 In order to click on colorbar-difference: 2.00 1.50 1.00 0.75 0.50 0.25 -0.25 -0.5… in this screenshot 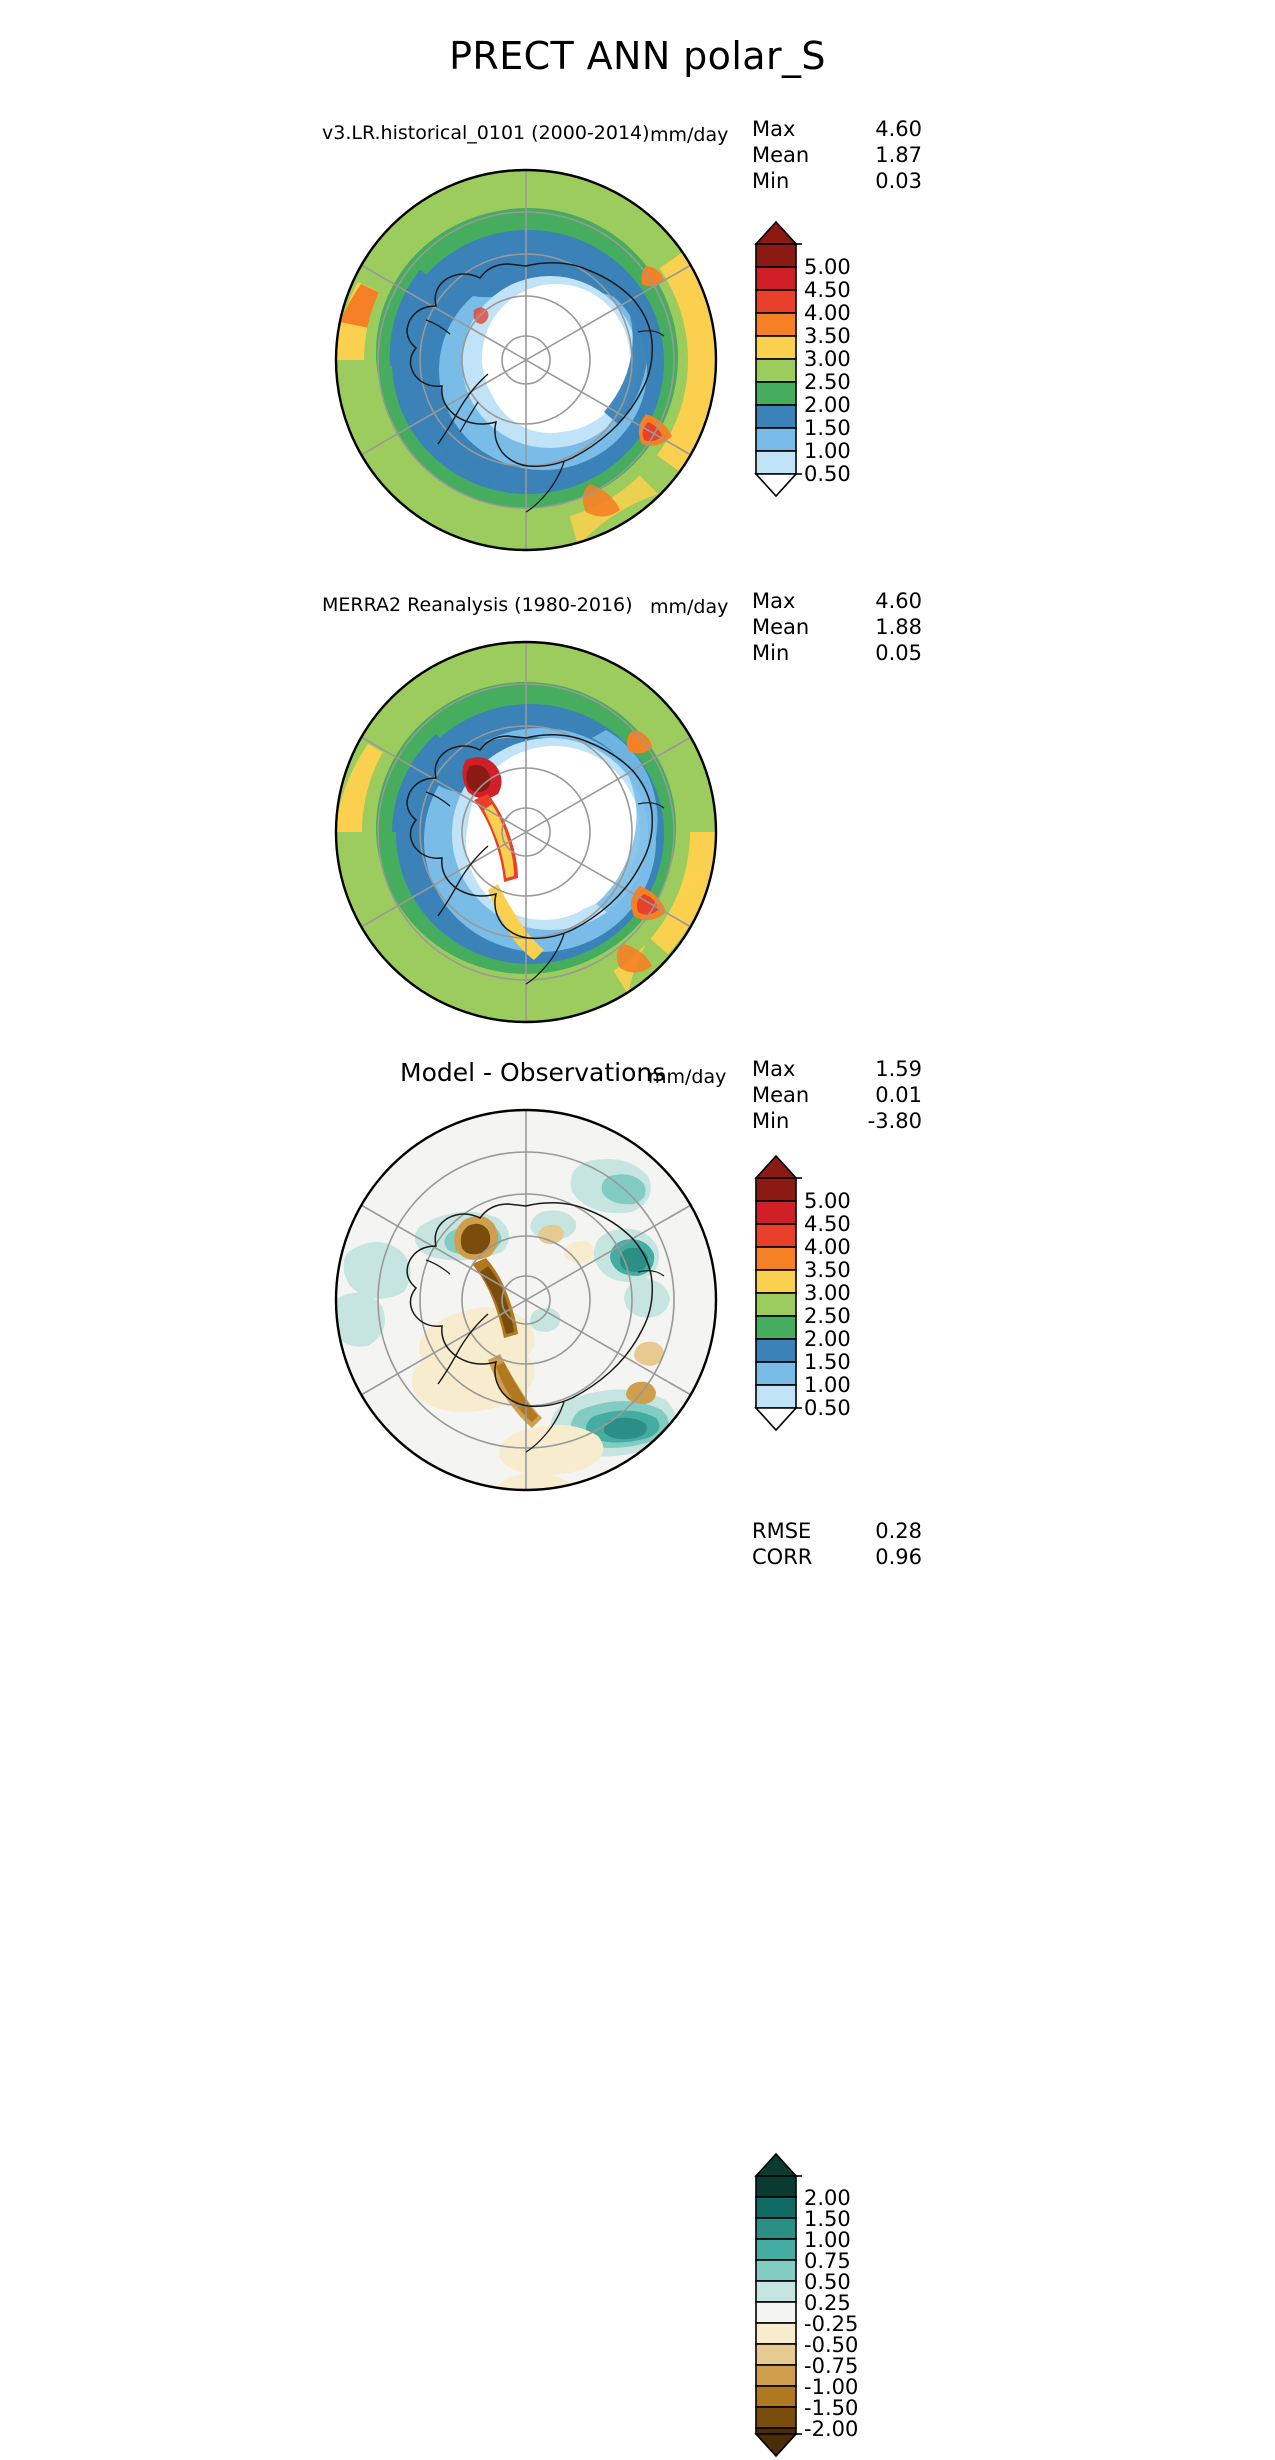, I will do `click(803, 2305)`.